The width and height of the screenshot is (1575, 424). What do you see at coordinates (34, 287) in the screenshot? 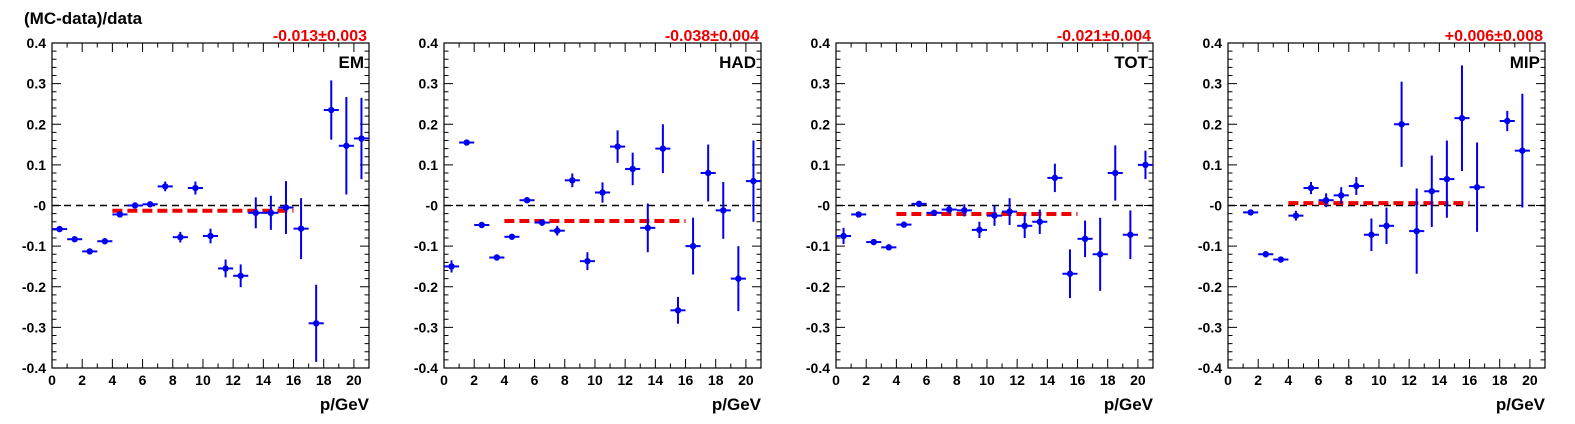
I see `y-tick-label: -0.2` at bounding box center [34, 287].